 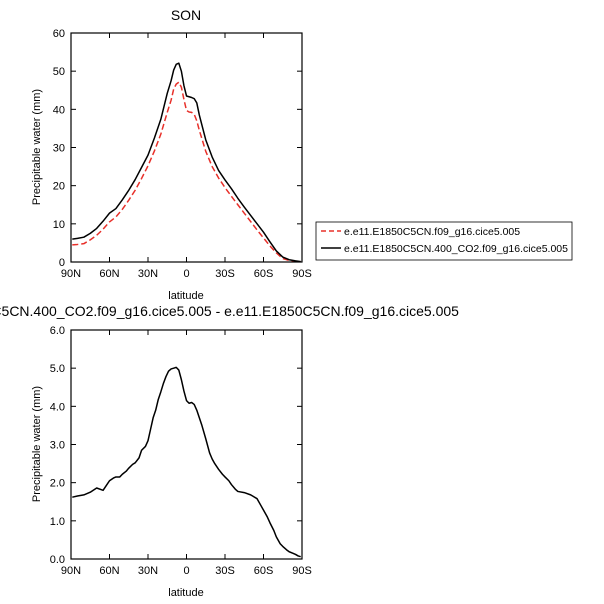 What do you see at coordinates (59, 225) in the screenshot?
I see `top-chart-y-tick-label: 10` at bounding box center [59, 225].